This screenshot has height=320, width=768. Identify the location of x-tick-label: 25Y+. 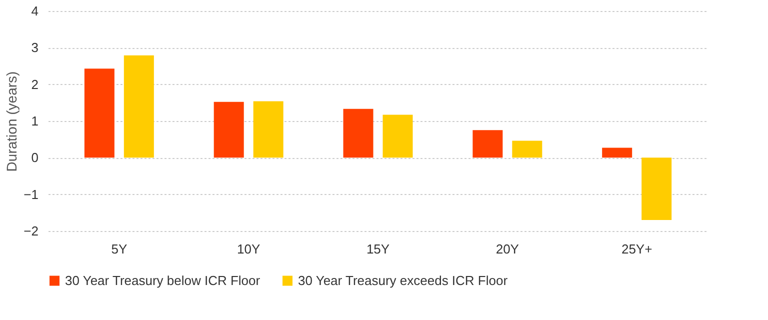
(636, 249).